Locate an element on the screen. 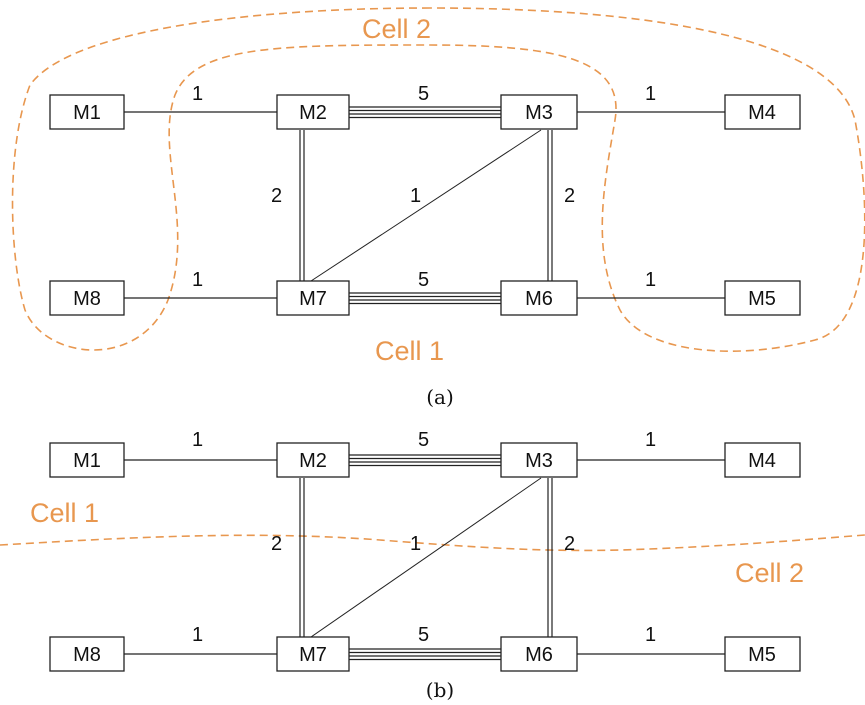 The image size is (865, 705). cell-boundary-divider is located at coordinates (432, 543).